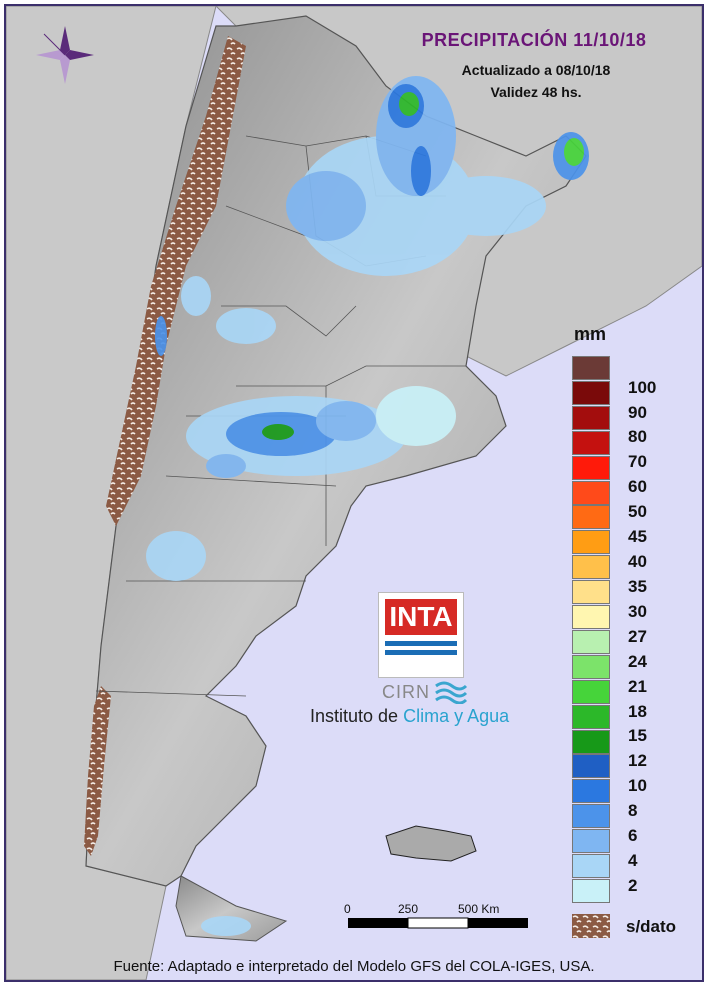 Image resolution: width=708 pixels, height=984 pixels. I want to click on institute-name: Instituto de Clima y Agua, so click(409, 716).